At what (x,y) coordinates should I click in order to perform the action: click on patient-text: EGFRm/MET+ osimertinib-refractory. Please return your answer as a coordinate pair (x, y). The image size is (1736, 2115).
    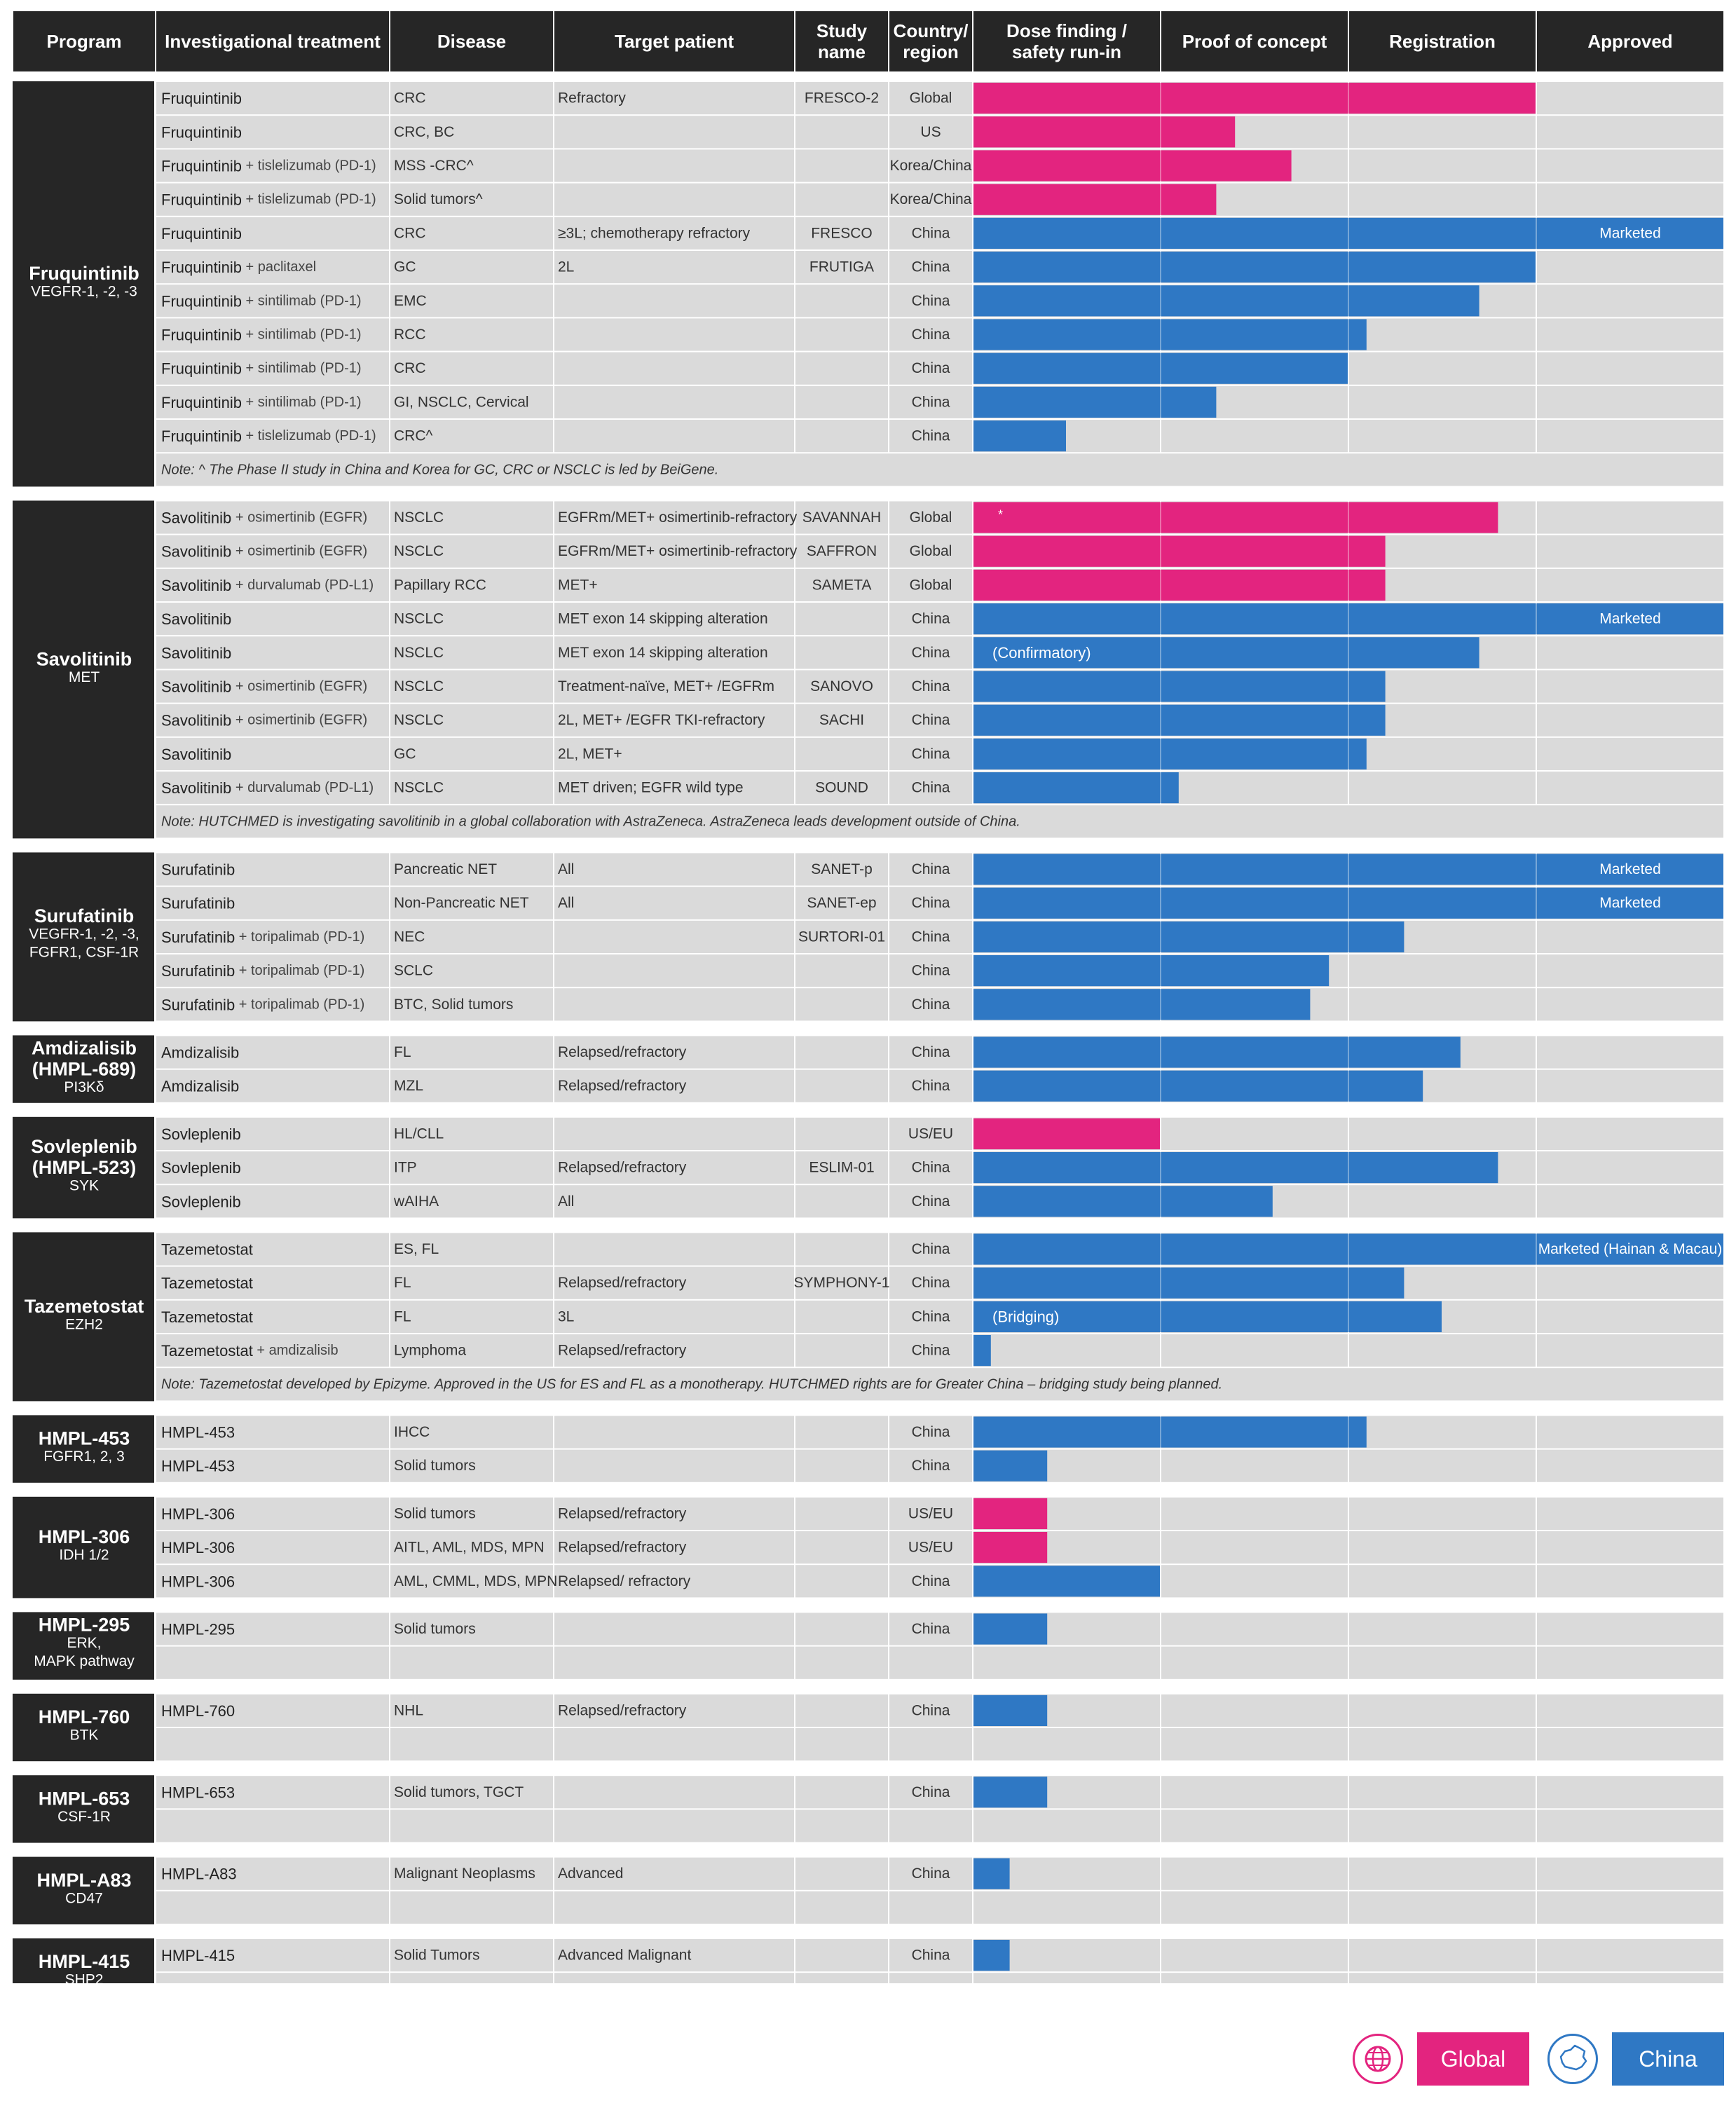
    Looking at the image, I should click on (678, 551).